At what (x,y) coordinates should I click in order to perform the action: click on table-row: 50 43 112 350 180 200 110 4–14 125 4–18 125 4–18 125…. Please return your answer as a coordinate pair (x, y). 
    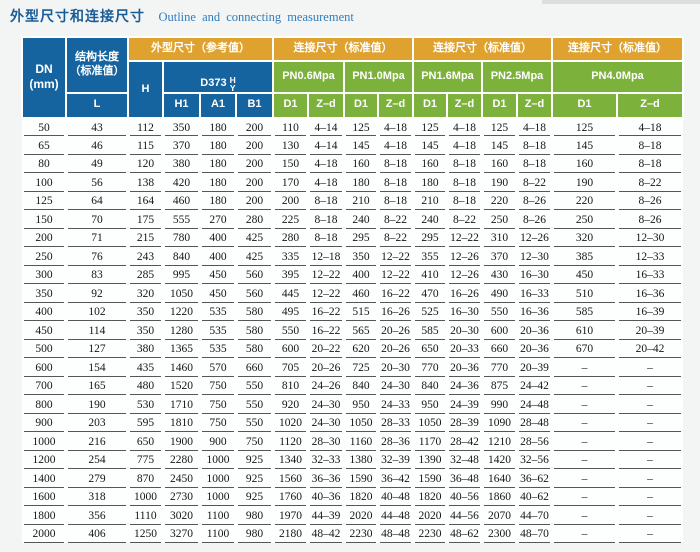
    Looking at the image, I should click on (352, 127).